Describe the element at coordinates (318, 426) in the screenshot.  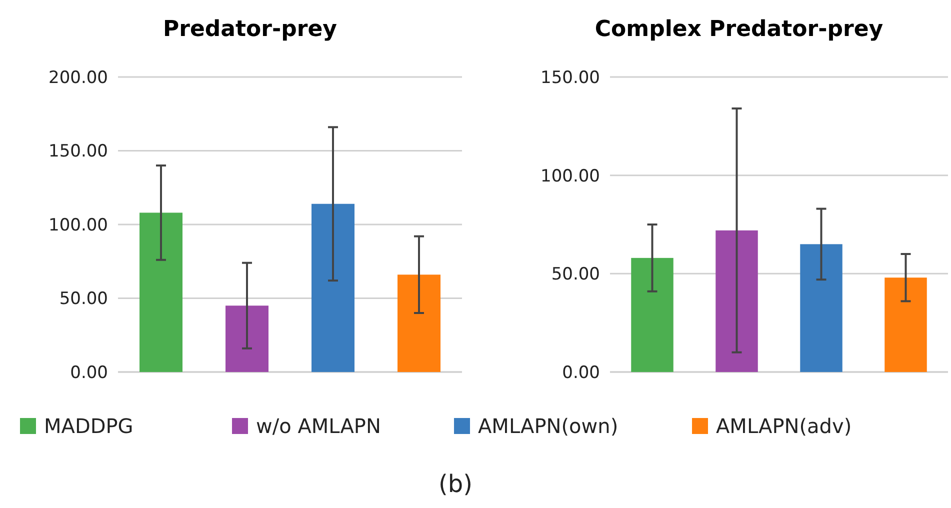
I see `legend-label: w/o AMLAPN` at that location.